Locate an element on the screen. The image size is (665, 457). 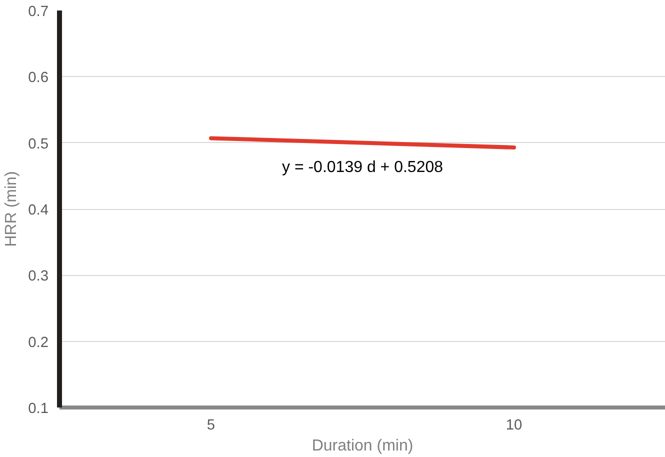
y-tick-label: 0.6 is located at coordinates (38, 78).